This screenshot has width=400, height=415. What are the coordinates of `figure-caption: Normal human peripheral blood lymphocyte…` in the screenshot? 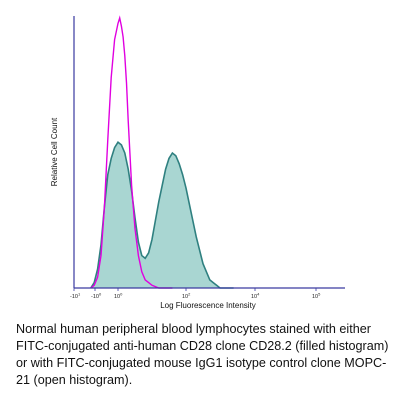 It's located at (202, 354).